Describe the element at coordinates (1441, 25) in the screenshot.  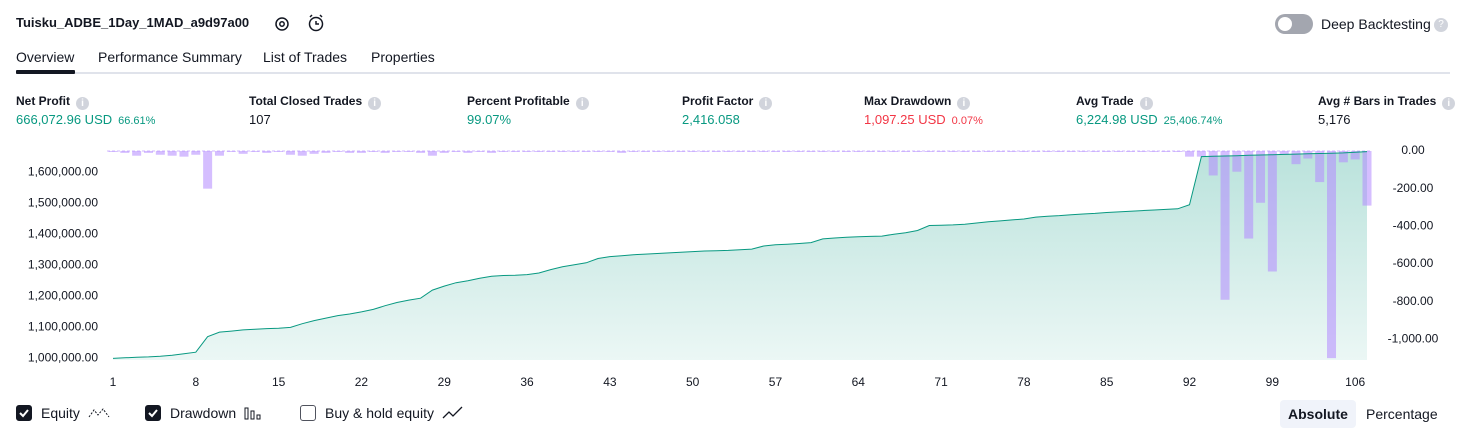
I see `help-icon: ?` at that location.